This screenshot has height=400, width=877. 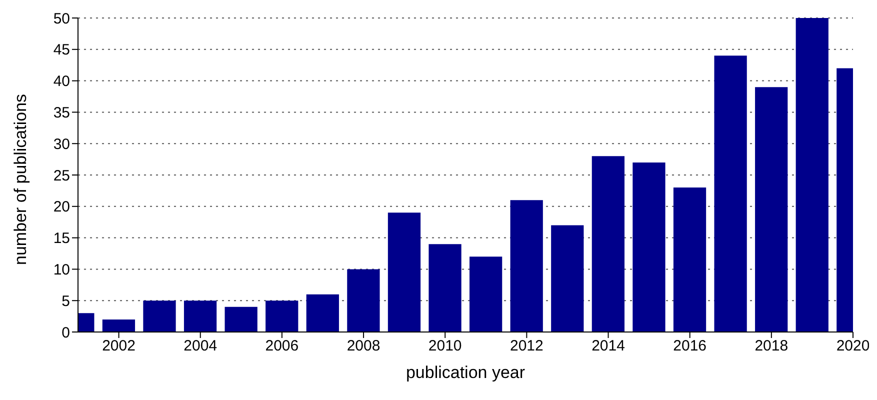 I want to click on x-axis-title: publication year, so click(x=466, y=372).